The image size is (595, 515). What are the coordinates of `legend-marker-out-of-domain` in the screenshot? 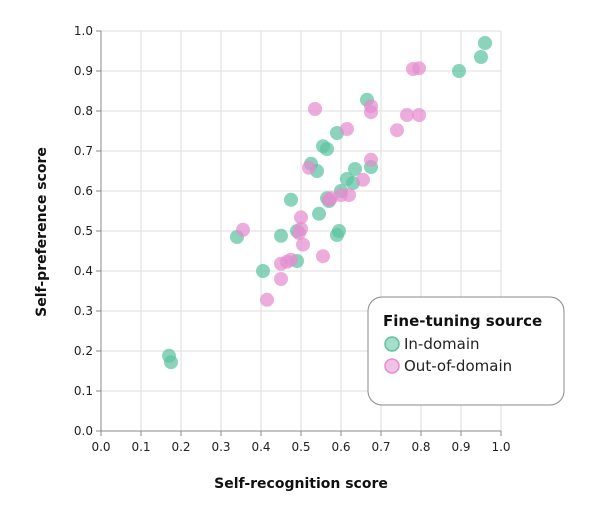 It's located at (392, 366).